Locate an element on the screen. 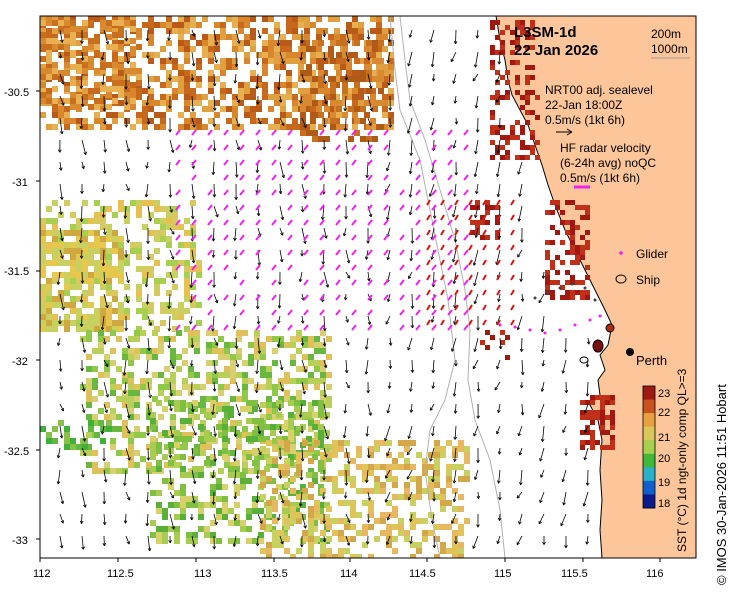 The image size is (740, 592). warm-sst-pixels is located at coordinates (542, 235).